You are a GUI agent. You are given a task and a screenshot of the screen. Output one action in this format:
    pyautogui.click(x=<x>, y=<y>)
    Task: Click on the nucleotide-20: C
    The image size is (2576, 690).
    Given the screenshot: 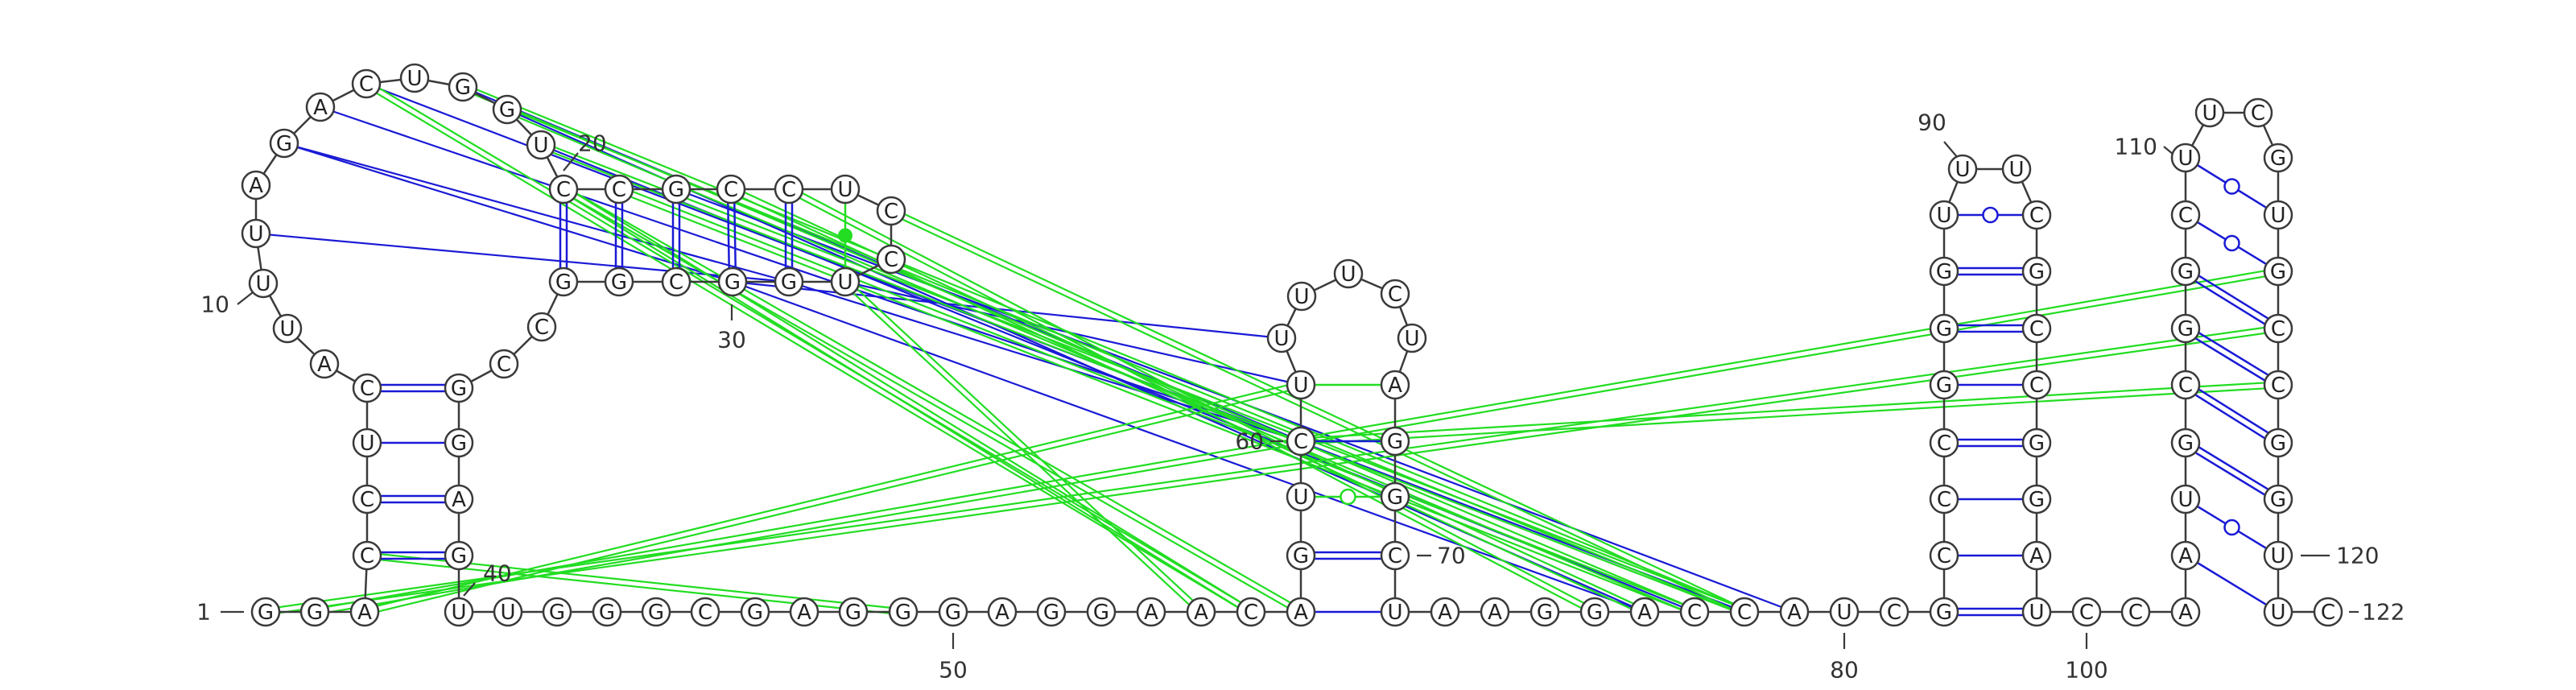 What is the action you would take?
    pyautogui.click(x=563, y=189)
    